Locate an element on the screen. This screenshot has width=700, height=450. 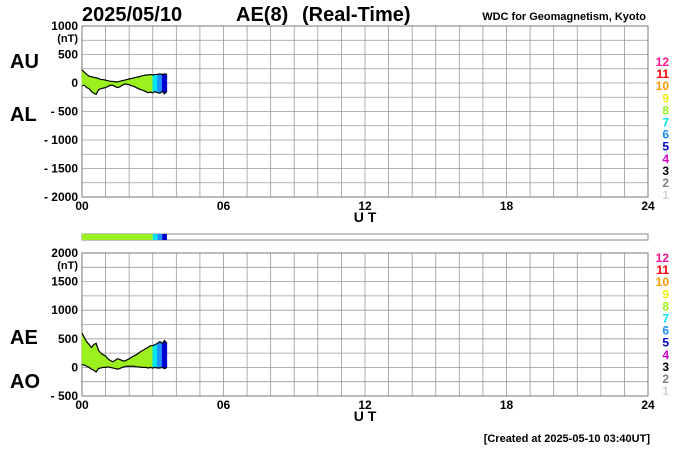
series-label: AE is located at coordinates (24, 338).